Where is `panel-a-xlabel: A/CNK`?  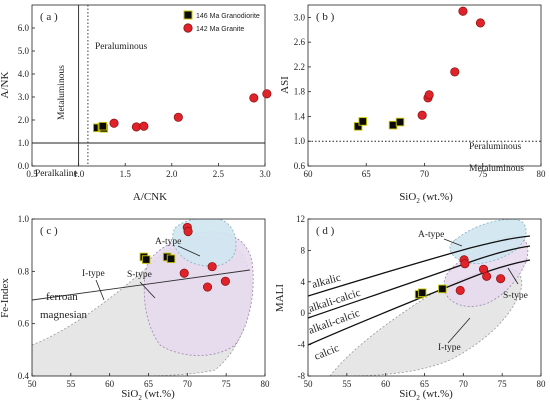
panel-a-xlabel: A/CNK is located at coordinates (150, 197).